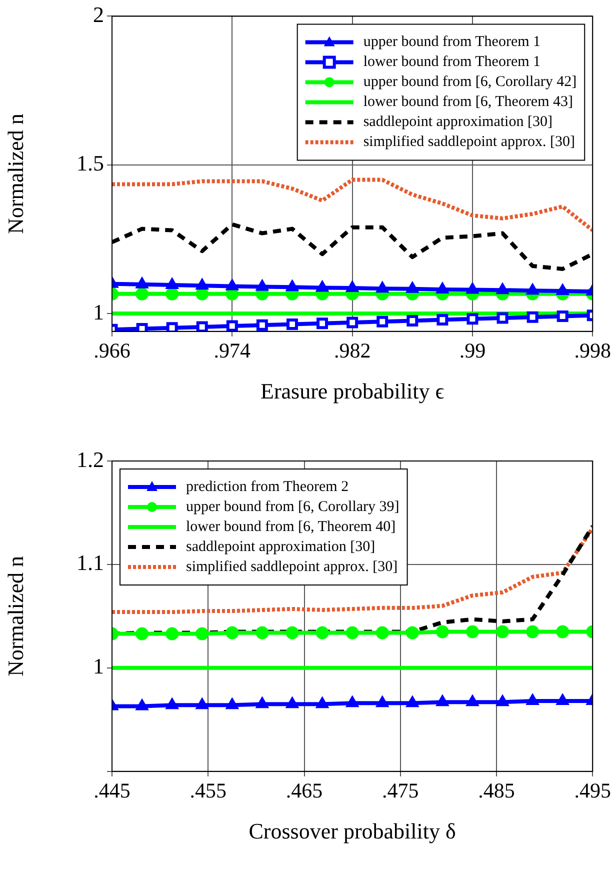 Image resolution: width=614 pixels, height=880 pixels. Describe the element at coordinates (592, 350) in the screenshot. I see `x-tick-label: .998` at that location.